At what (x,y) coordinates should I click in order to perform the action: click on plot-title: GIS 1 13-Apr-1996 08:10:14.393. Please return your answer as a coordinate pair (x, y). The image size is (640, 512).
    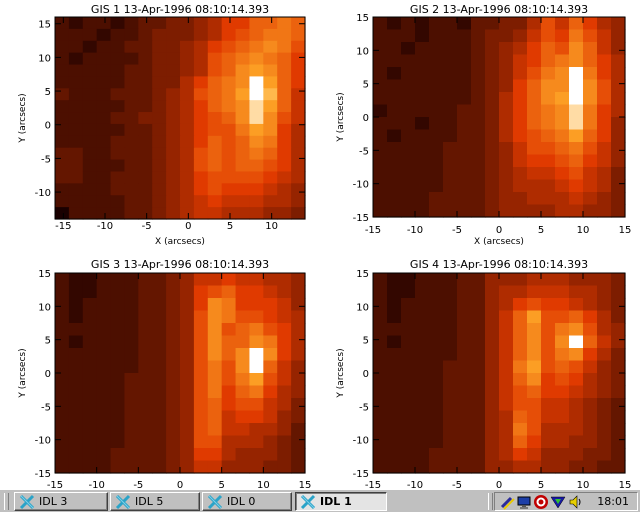
    Looking at the image, I should click on (180, 9).